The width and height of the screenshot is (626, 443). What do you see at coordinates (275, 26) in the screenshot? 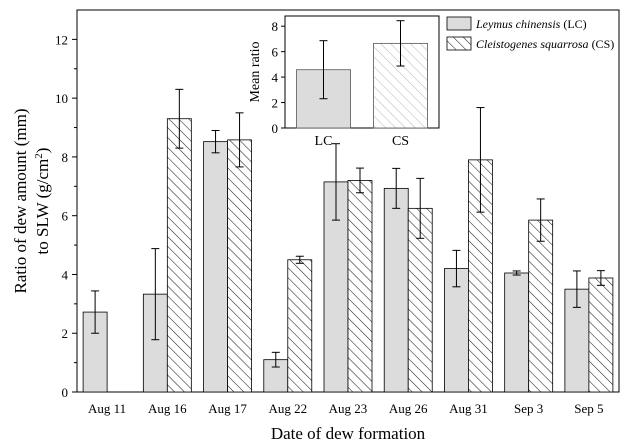
I see `inset-y-tick-label-4: 8` at bounding box center [275, 26].